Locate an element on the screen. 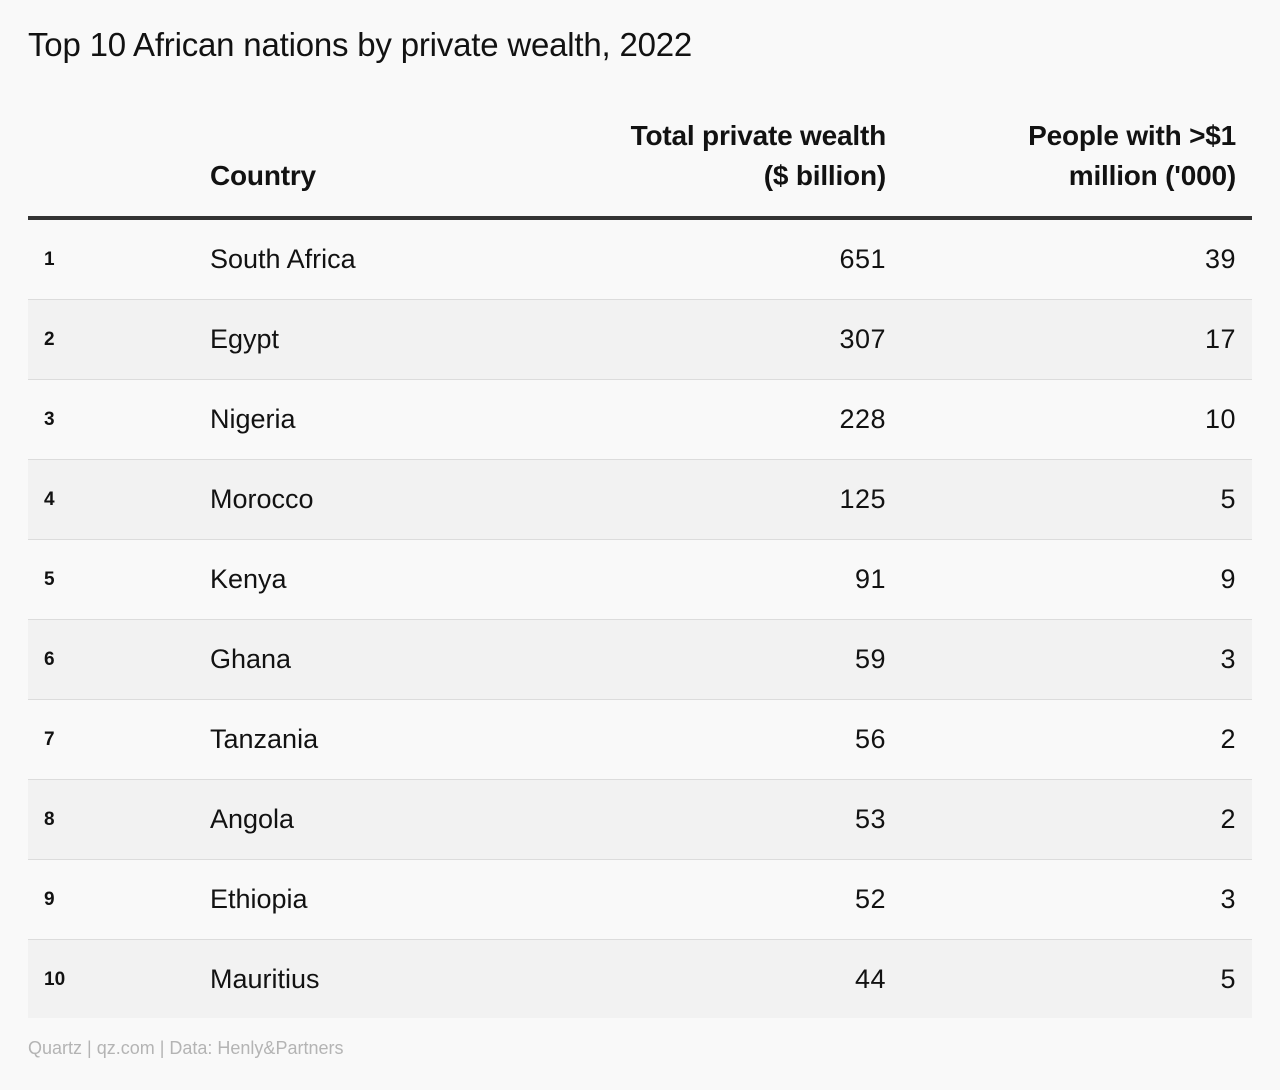 The height and width of the screenshot is (1090, 1280). wealth-cell: 307 is located at coordinates (862, 339).